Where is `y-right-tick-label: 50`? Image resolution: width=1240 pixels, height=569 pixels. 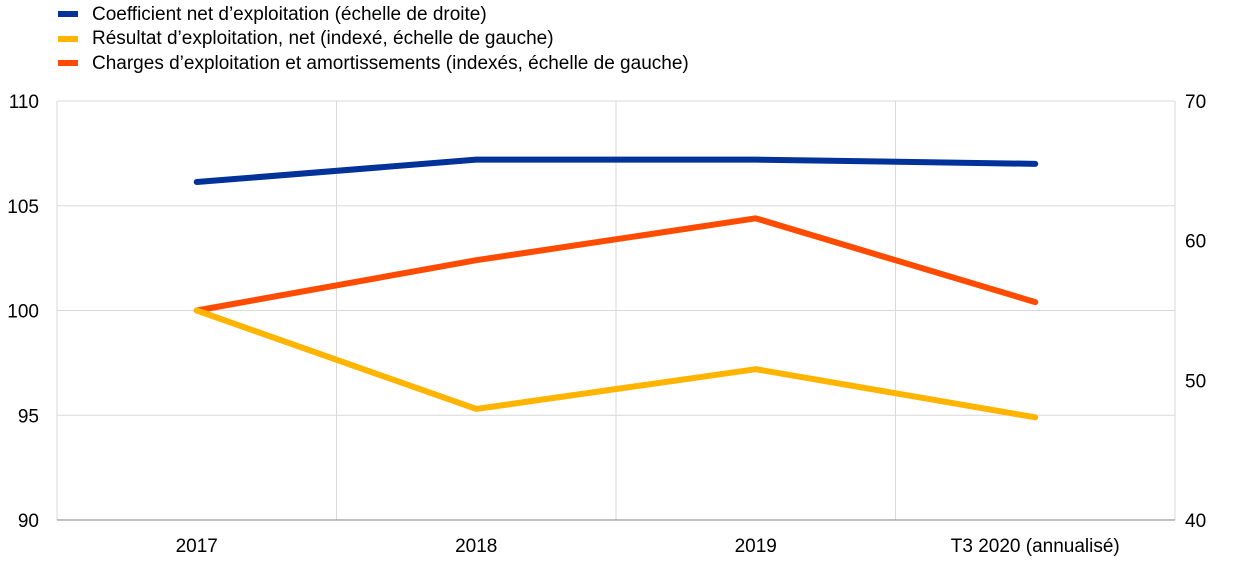
y-right-tick-label: 50 is located at coordinates (1195, 381).